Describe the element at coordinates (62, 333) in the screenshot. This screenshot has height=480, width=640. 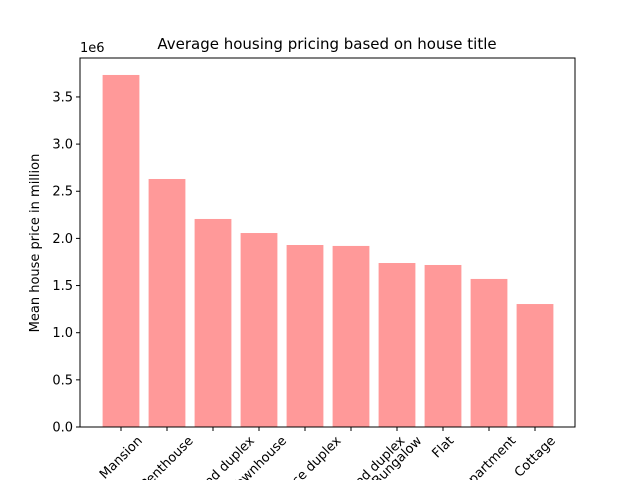
I see `y-tick-label: 1.0` at that location.